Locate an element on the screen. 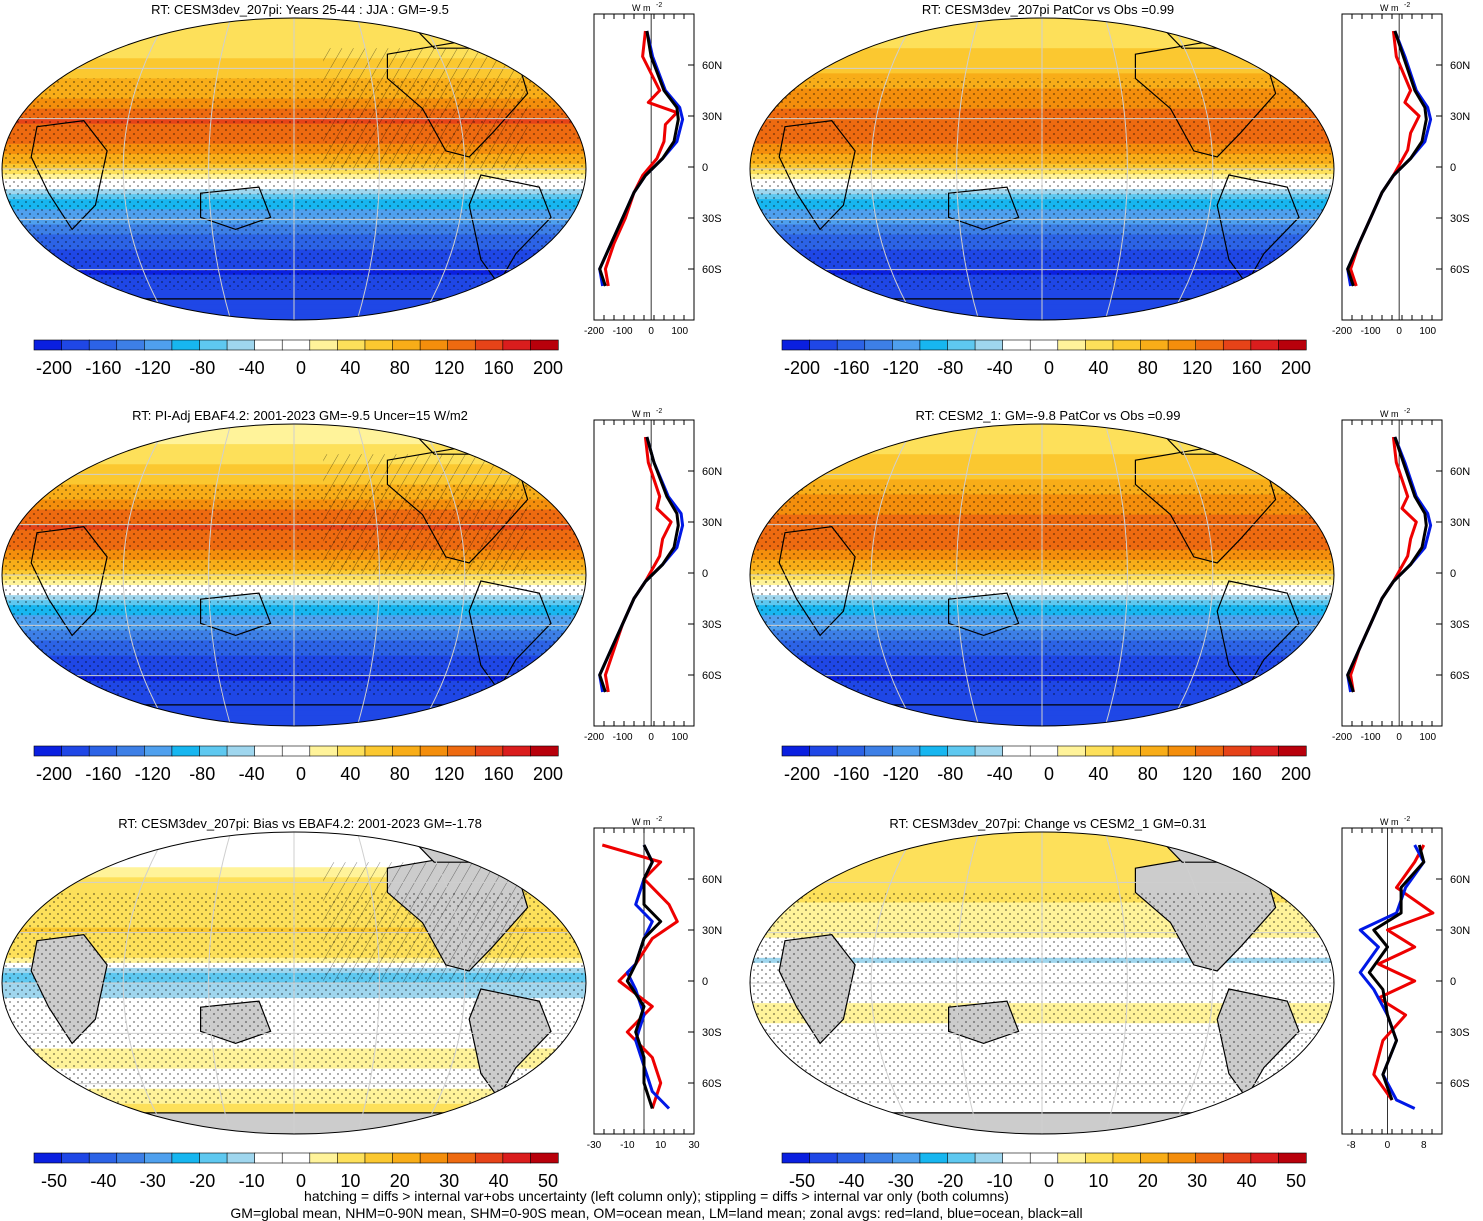  panel-title: RT: CESM2_1: GM=-9.8 PatCor vs Obs =0.99 is located at coordinates (1048, 415).